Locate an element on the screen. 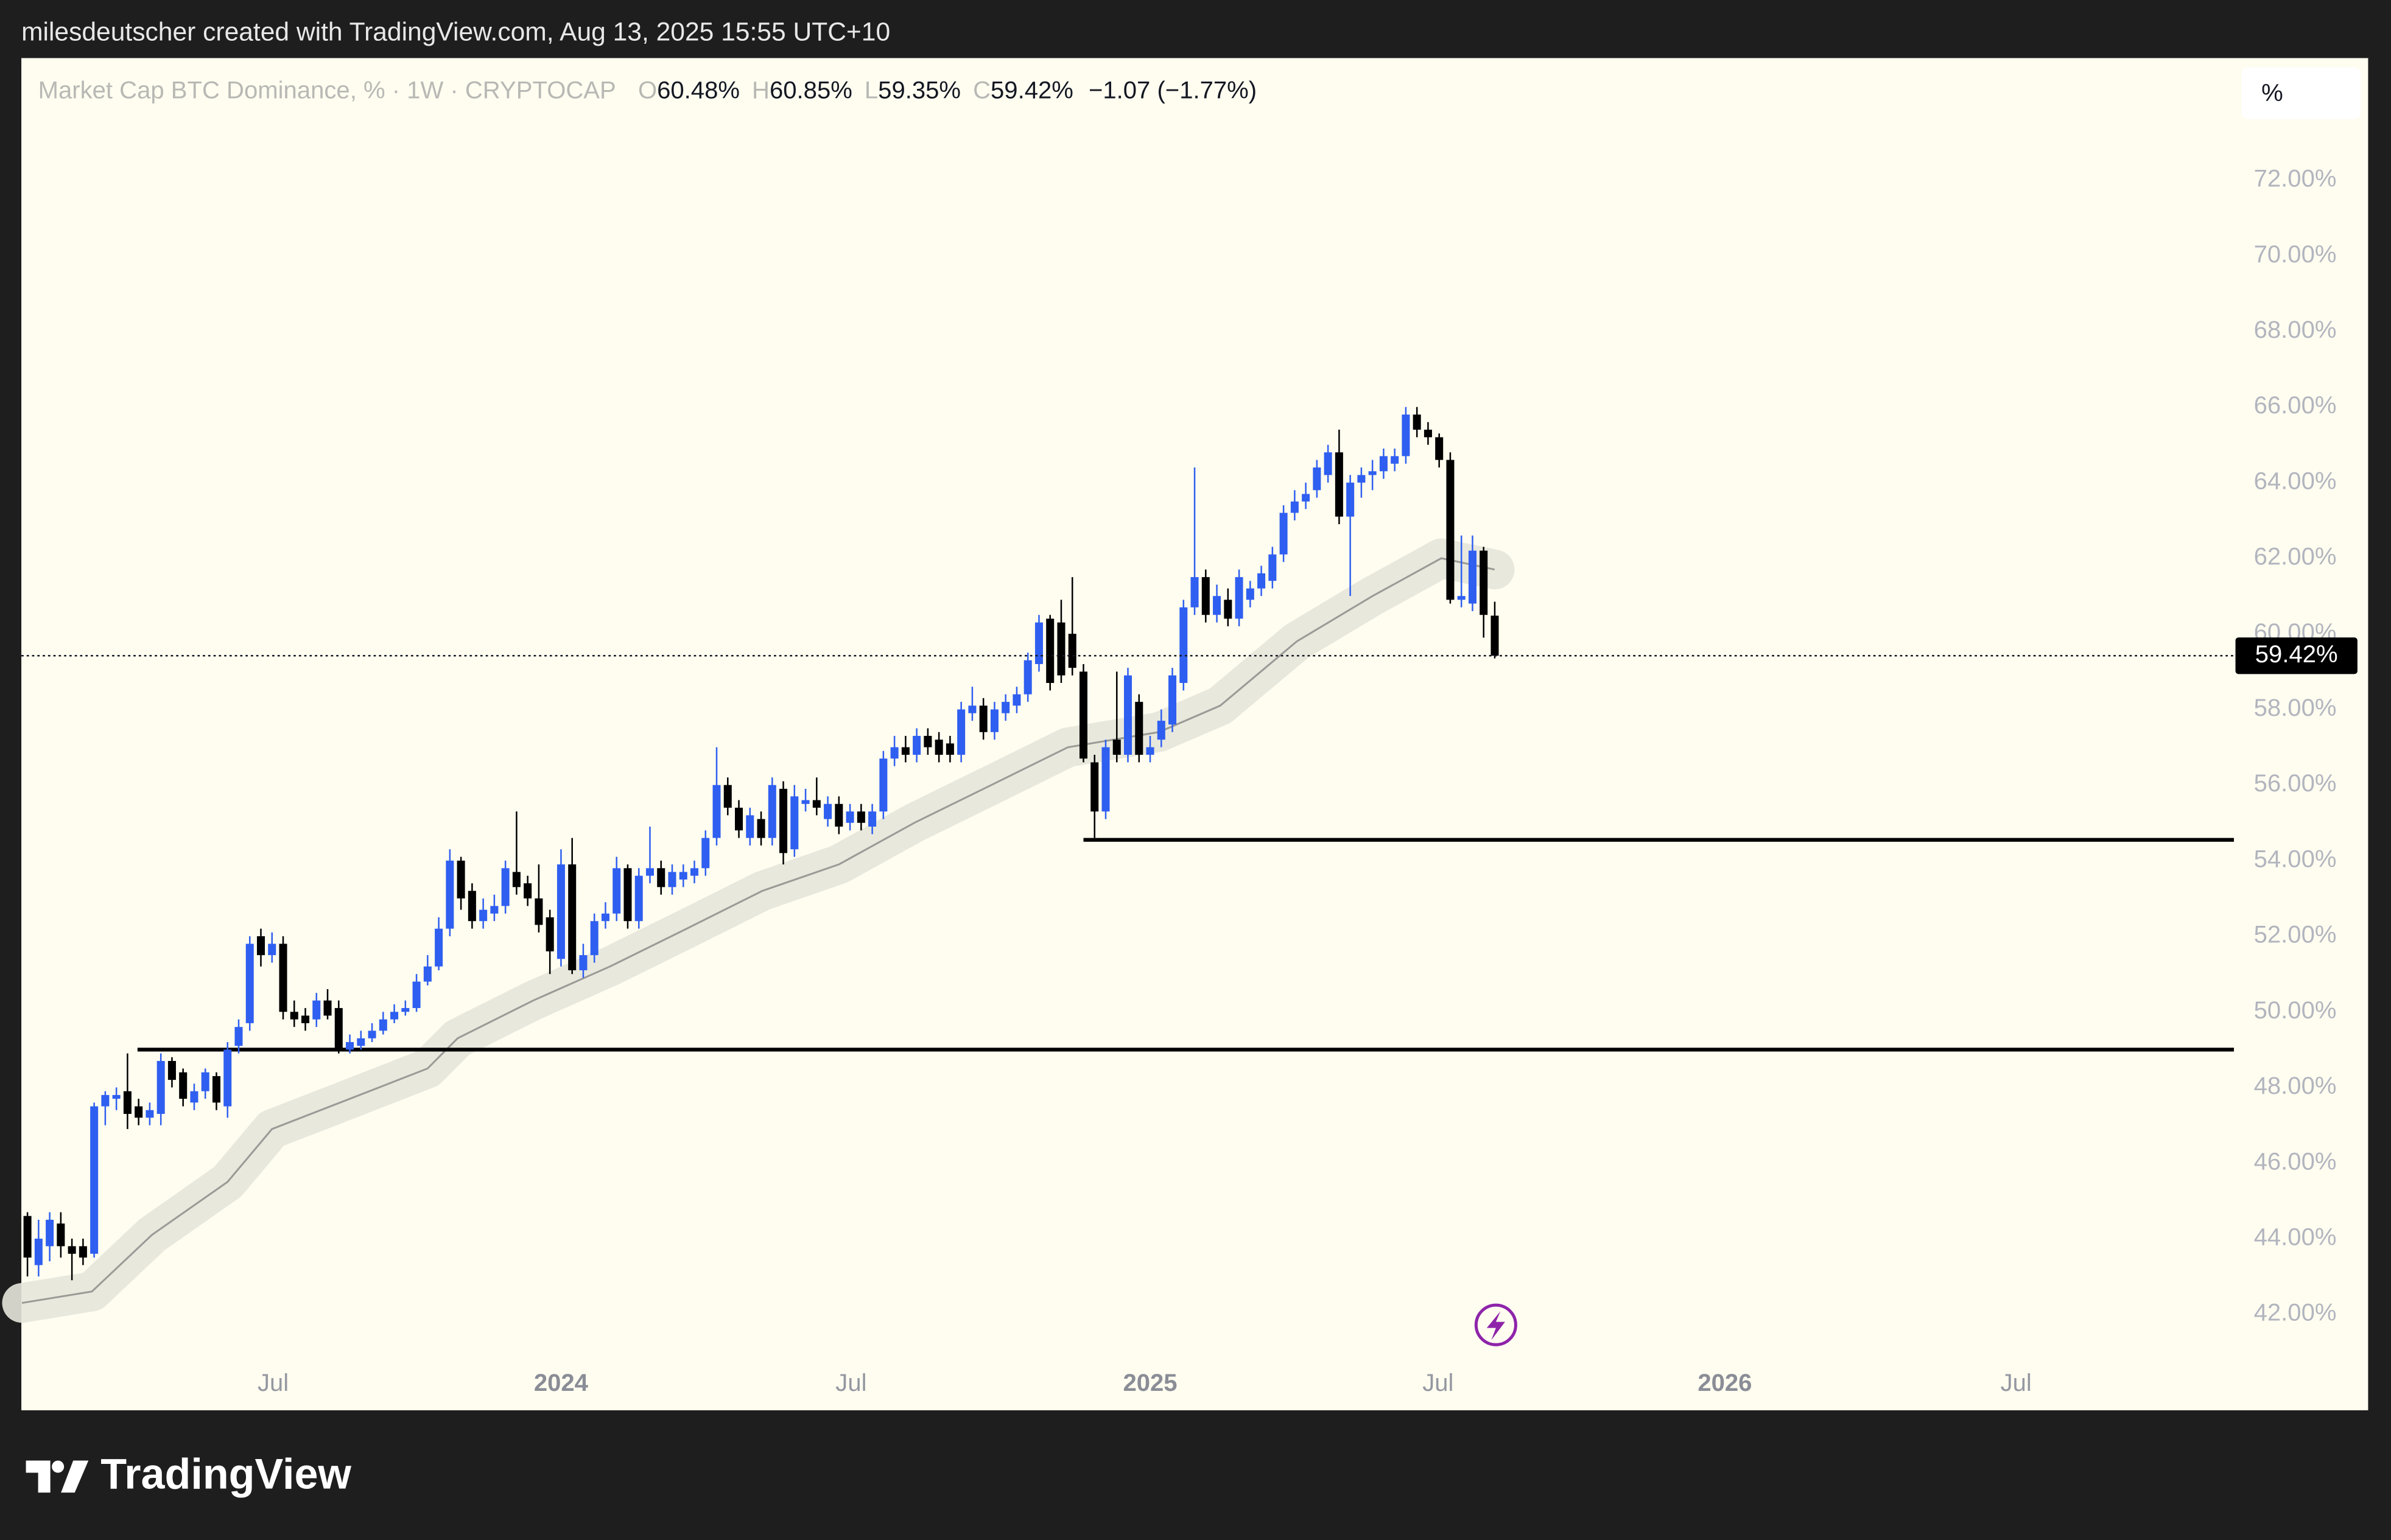 The image size is (2391, 1540). y-tick-label: 44.00% is located at coordinates (2296, 1237).